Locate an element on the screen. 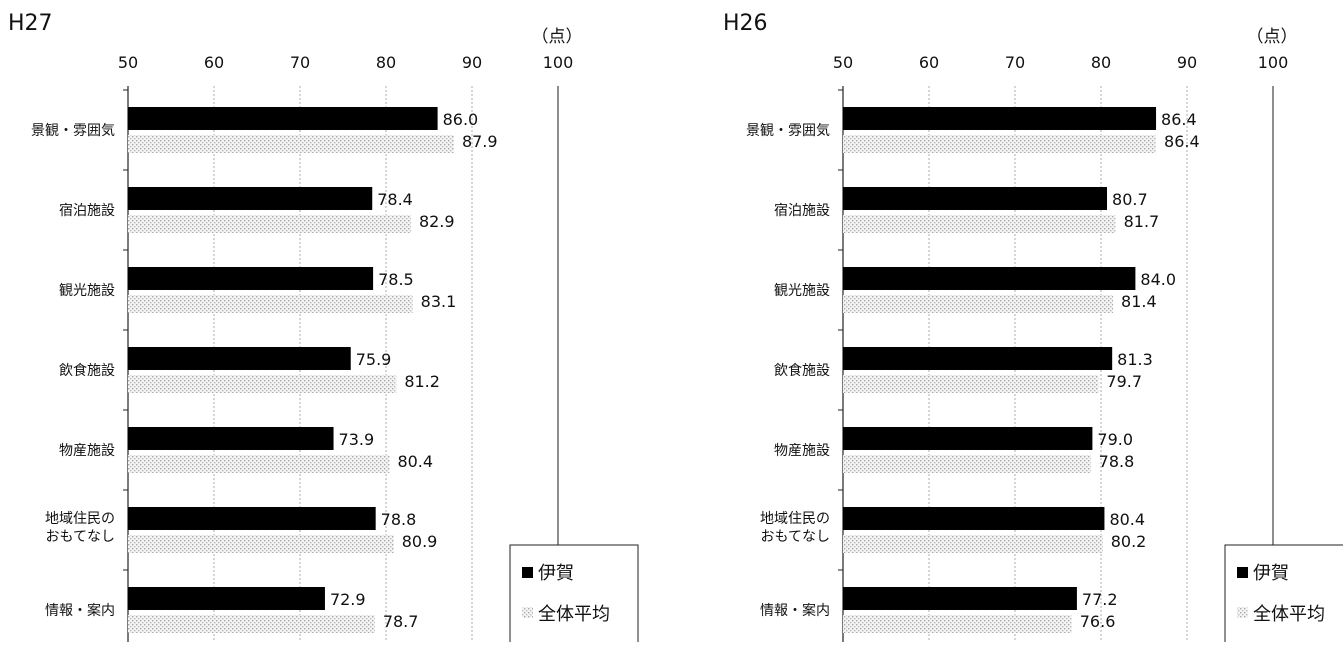 This screenshot has height=646, width=1343. panel-0-value-label-average: 83.1 is located at coordinates (439, 301).